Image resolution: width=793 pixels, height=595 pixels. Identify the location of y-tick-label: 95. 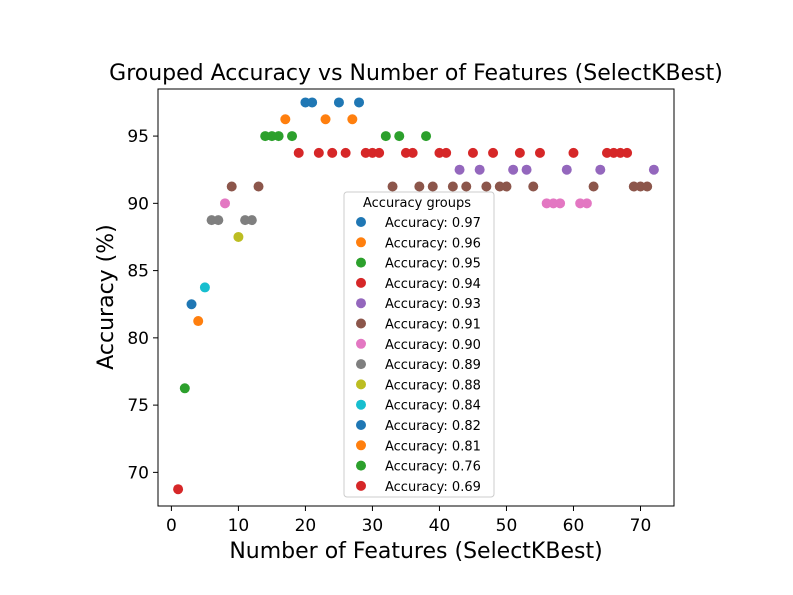
(138, 137).